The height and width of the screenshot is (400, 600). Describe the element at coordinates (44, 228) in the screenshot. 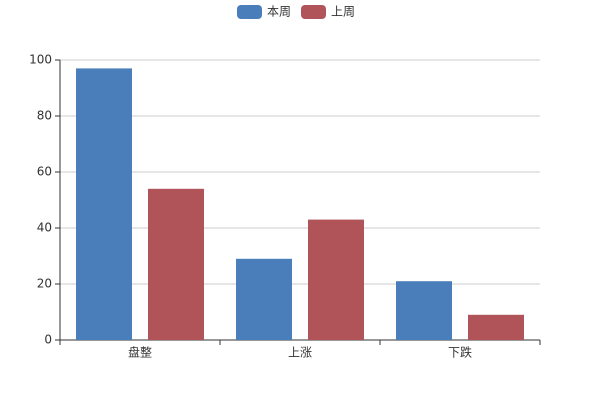

I see `y-tick-label: 40` at that location.